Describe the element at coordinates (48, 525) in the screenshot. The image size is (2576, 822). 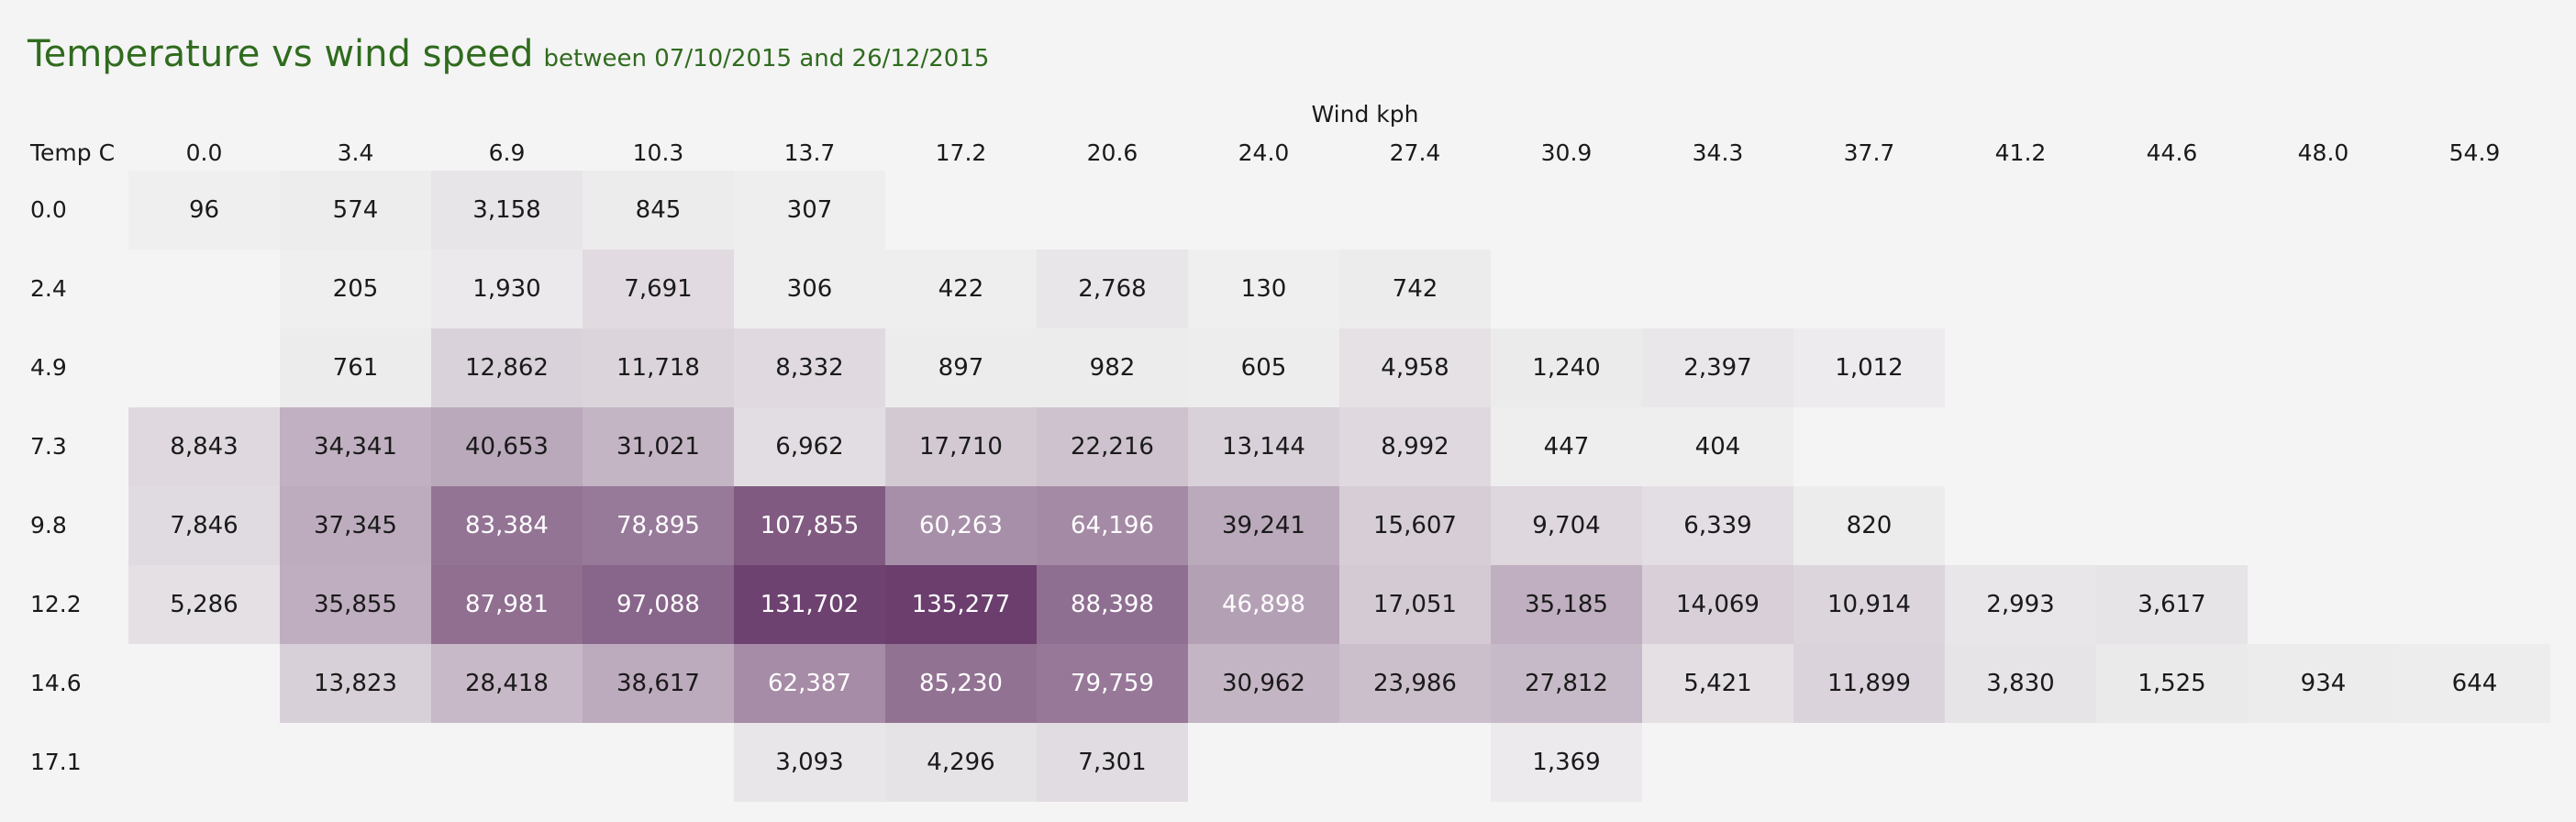
I see `y-tick-label: 9.8` at that location.